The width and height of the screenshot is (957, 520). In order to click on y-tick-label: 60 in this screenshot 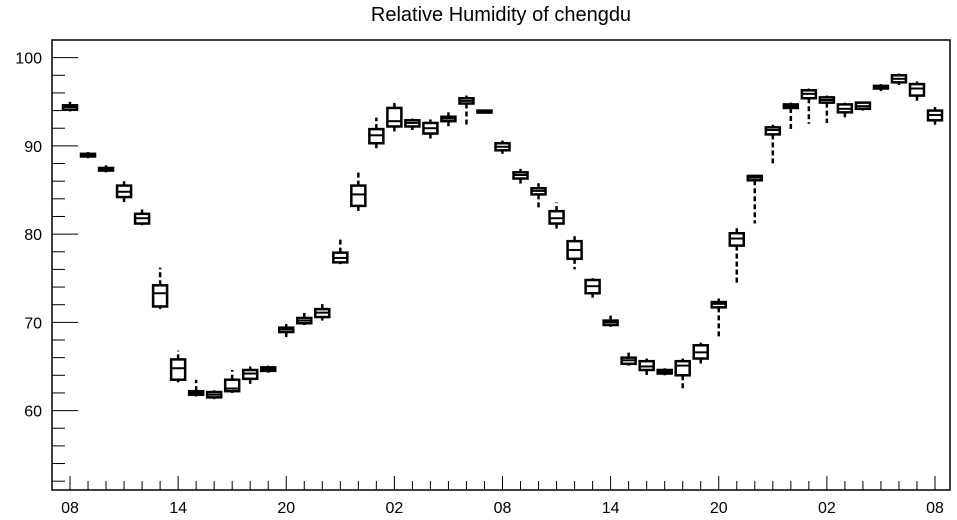, I will do `click(33, 412)`.